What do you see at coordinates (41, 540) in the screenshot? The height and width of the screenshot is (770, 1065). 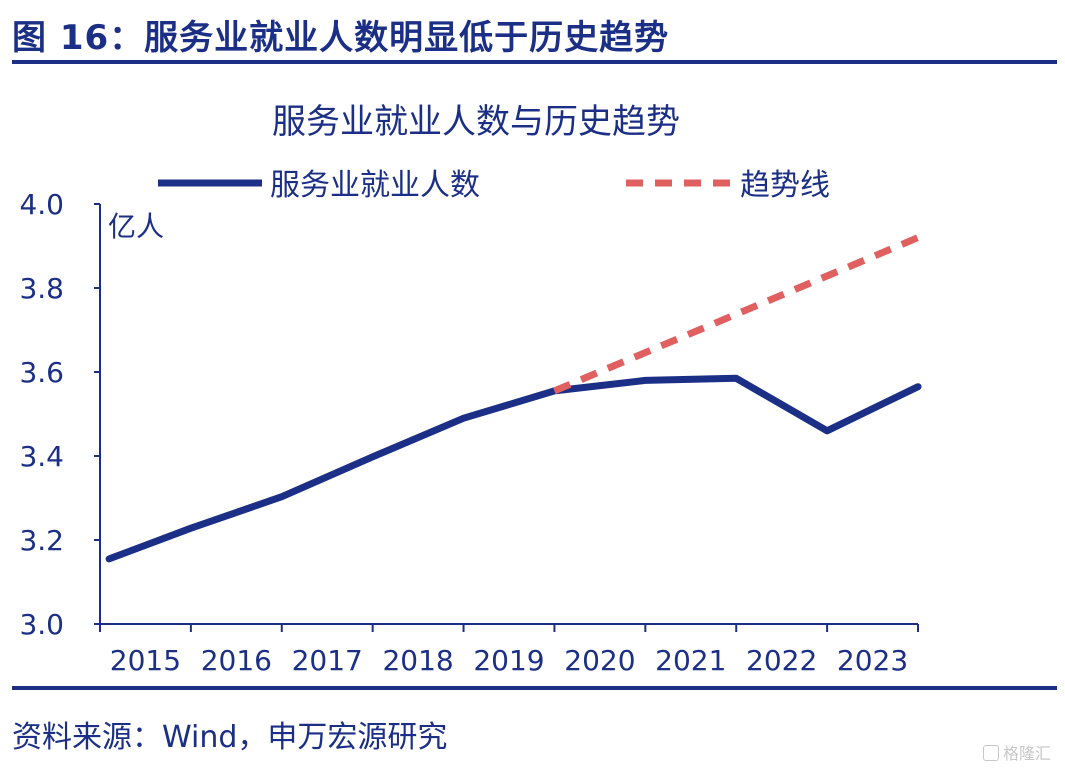 I see `y-tick-label: 3.2` at bounding box center [41, 540].